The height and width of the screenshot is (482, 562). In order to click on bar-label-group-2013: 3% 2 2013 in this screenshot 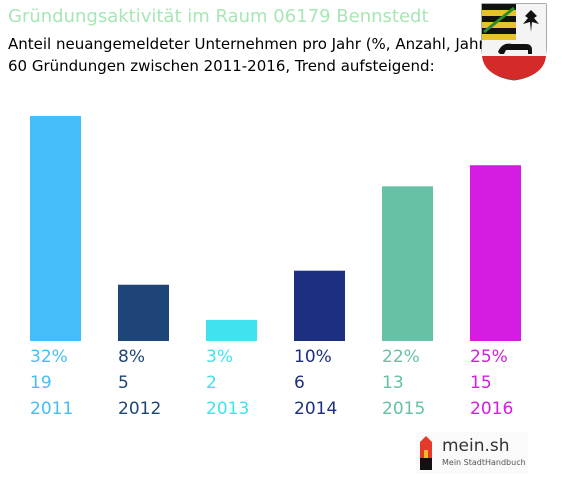, I will do `click(246, 383)`.